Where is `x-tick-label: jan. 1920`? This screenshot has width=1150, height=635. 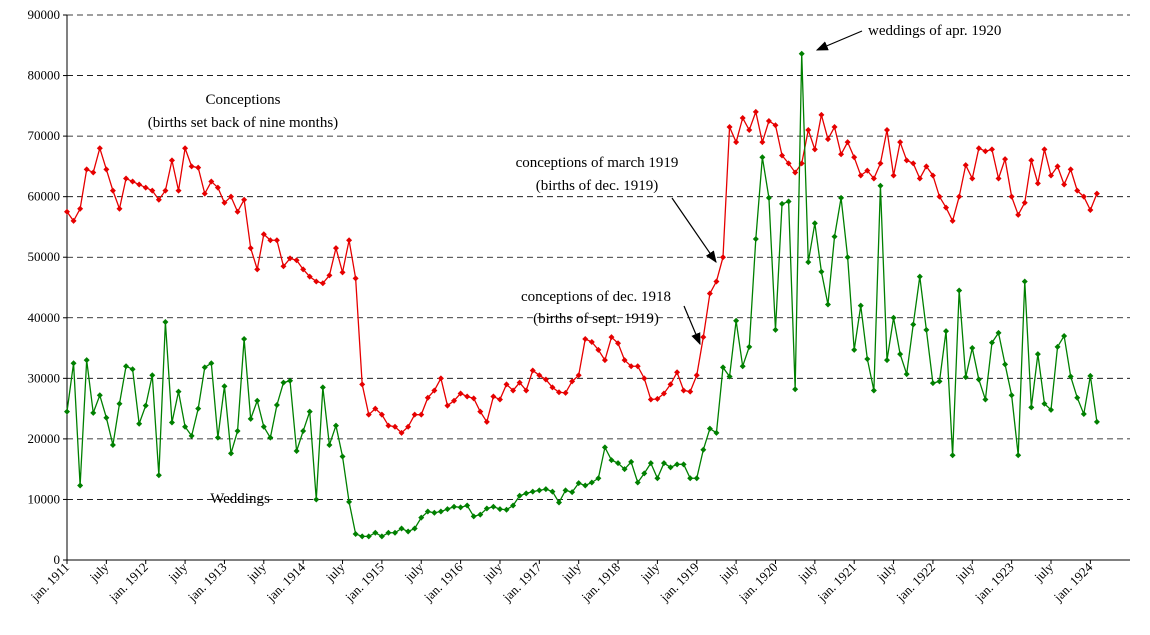
x-tick-label: jan. 1920 is located at coordinates (758, 583).